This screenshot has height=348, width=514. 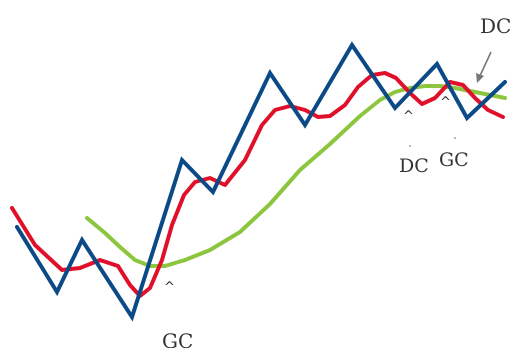 I want to click on cross-marker-bottom: ^, so click(x=169, y=287).